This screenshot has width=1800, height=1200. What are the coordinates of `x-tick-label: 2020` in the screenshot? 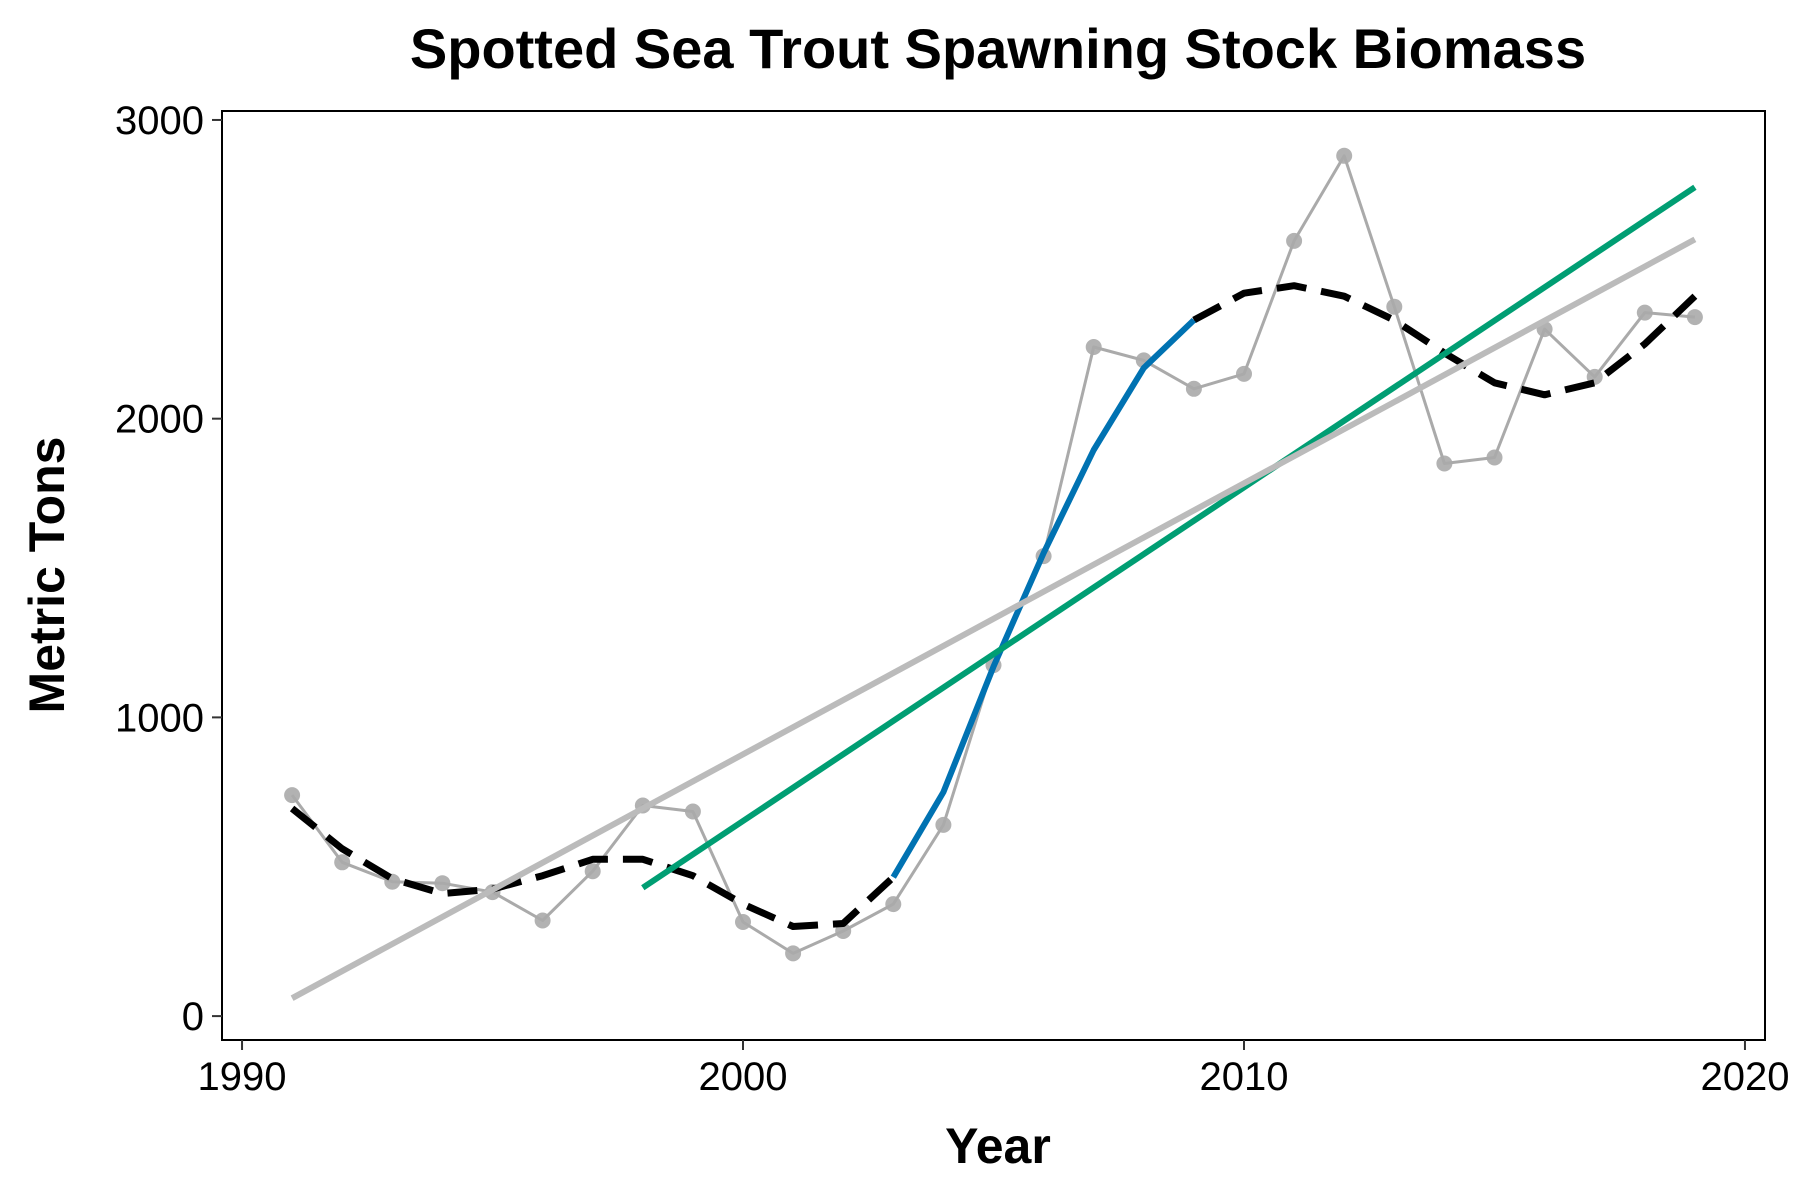 It's located at (1744, 1077).